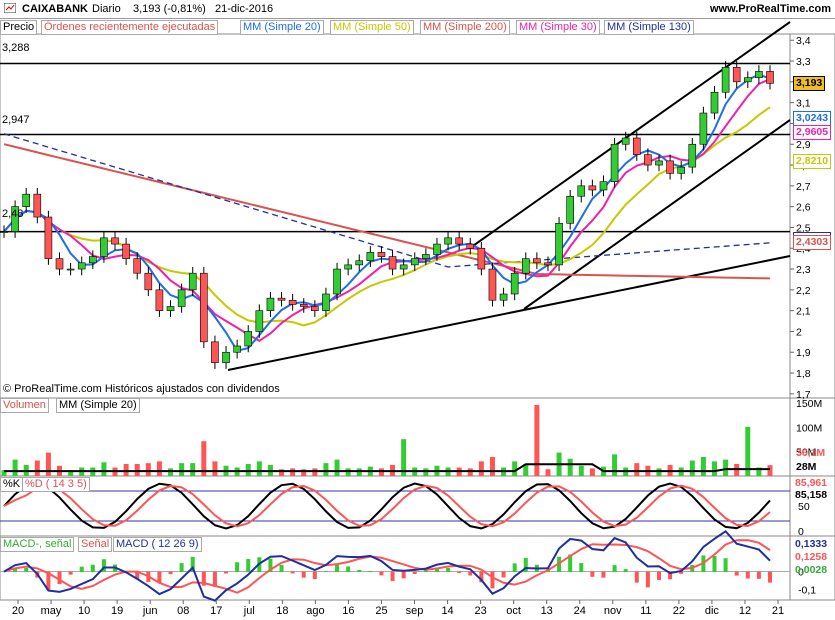 This screenshot has height=620, width=835. I want to click on legend-ma20: MM (Simple 20), so click(282, 27).